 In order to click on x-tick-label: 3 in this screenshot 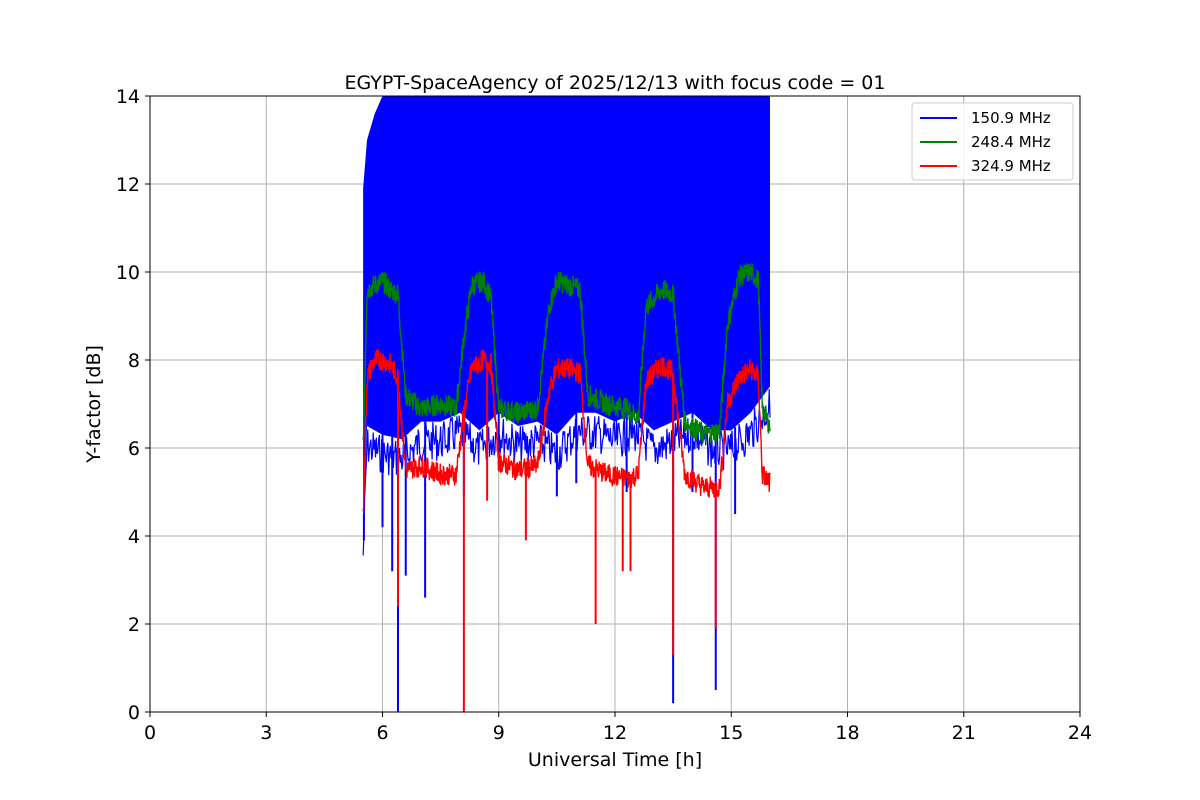, I will do `click(266, 733)`.